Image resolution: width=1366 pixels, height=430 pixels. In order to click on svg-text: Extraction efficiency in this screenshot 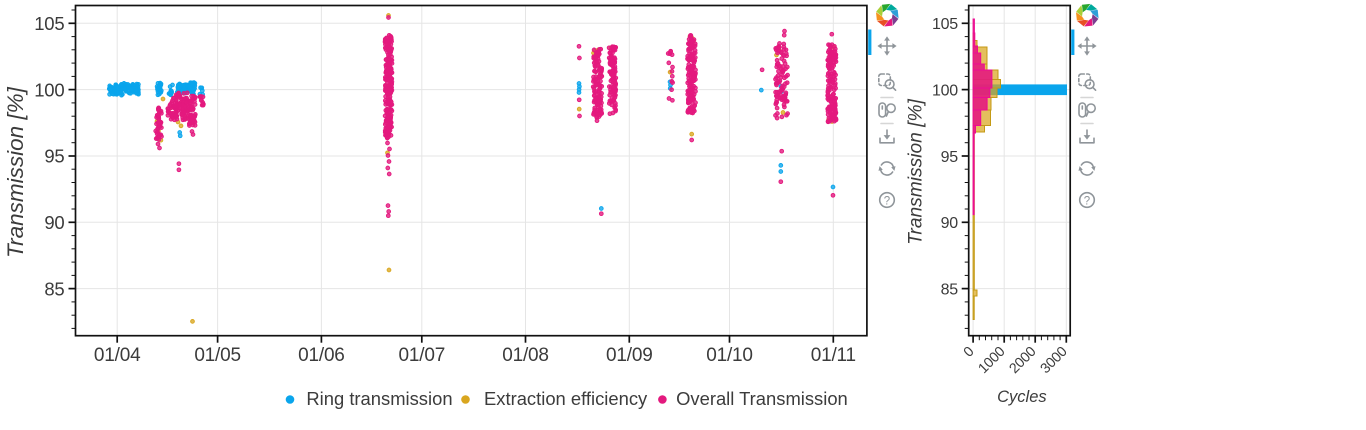, I will do `click(566, 398)`.